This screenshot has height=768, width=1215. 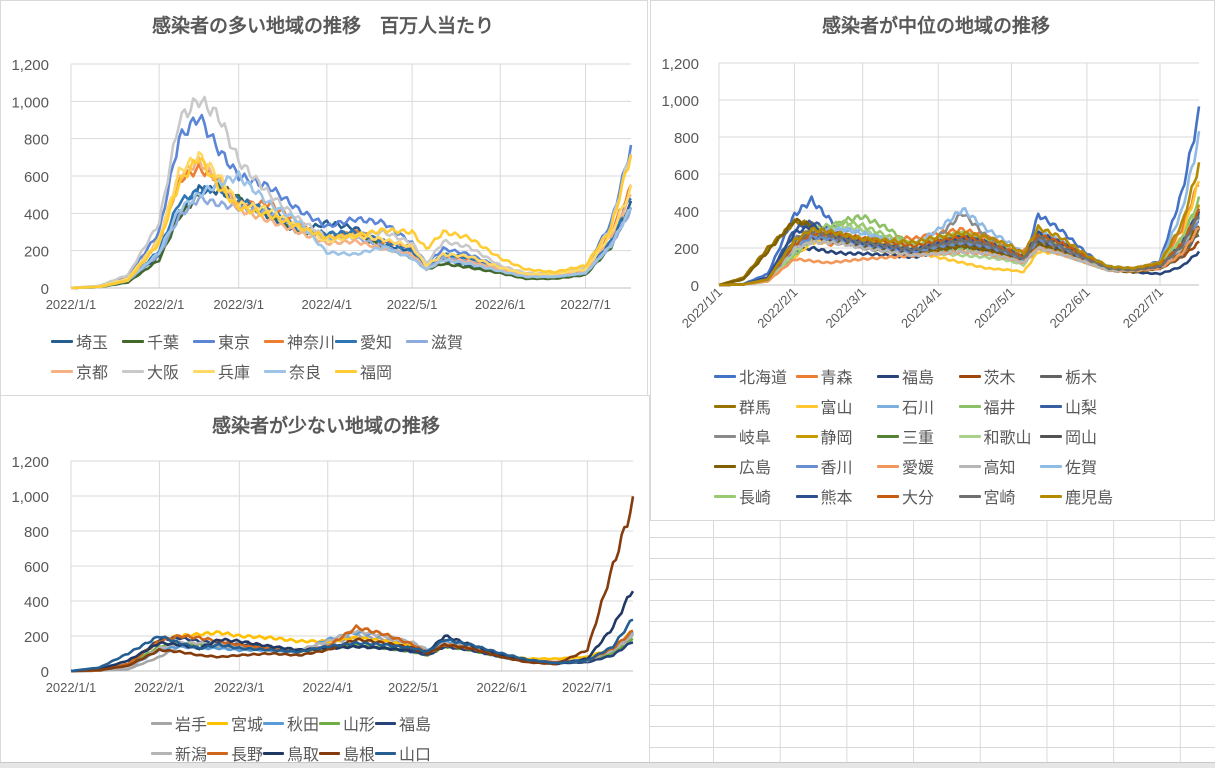 What do you see at coordinates (376, 372) in the screenshot?
I see `legend-label: 福岡` at bounding box center [376, 372].